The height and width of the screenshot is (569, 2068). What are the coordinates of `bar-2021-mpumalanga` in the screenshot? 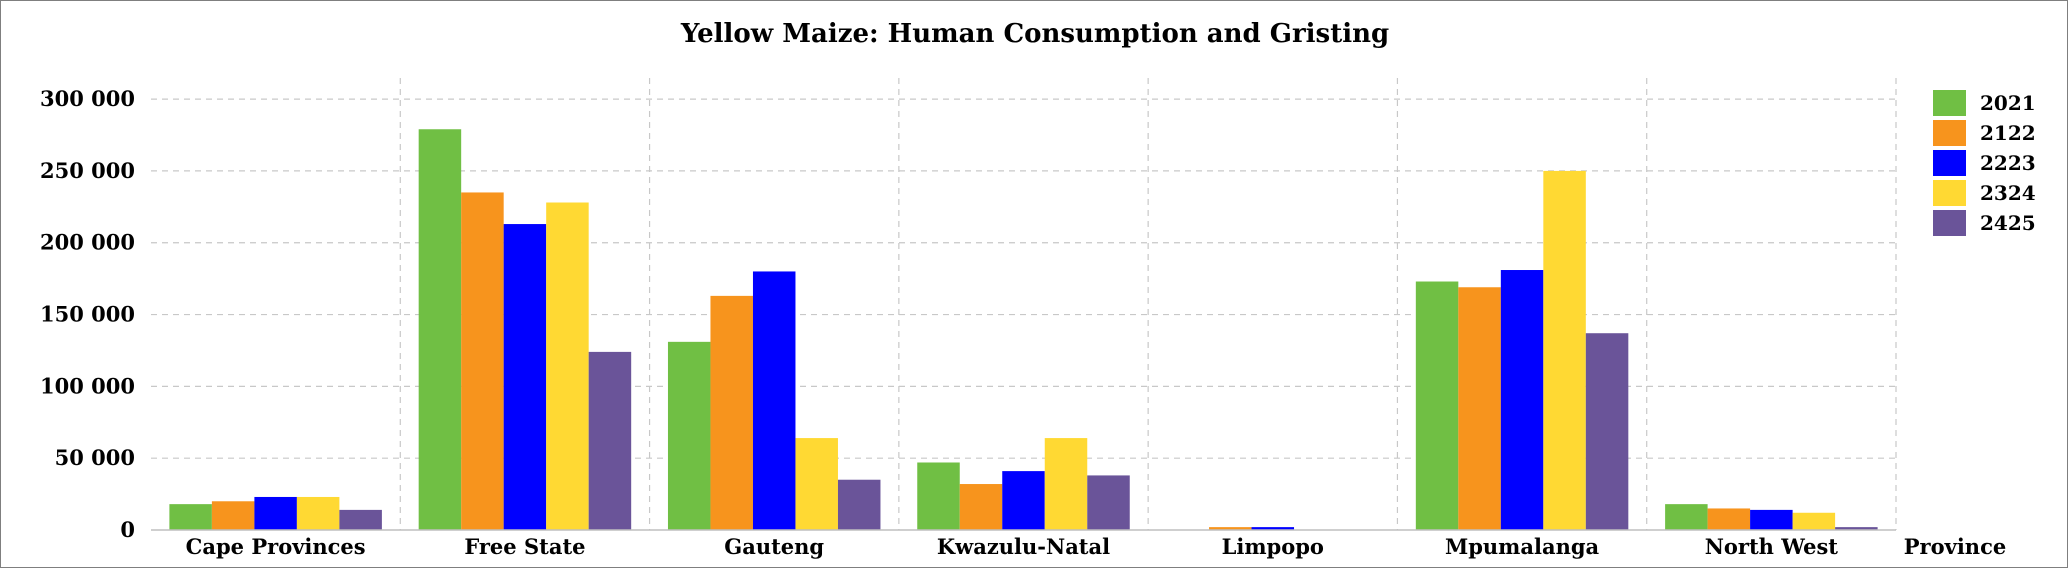 It's located at (1437, 405).